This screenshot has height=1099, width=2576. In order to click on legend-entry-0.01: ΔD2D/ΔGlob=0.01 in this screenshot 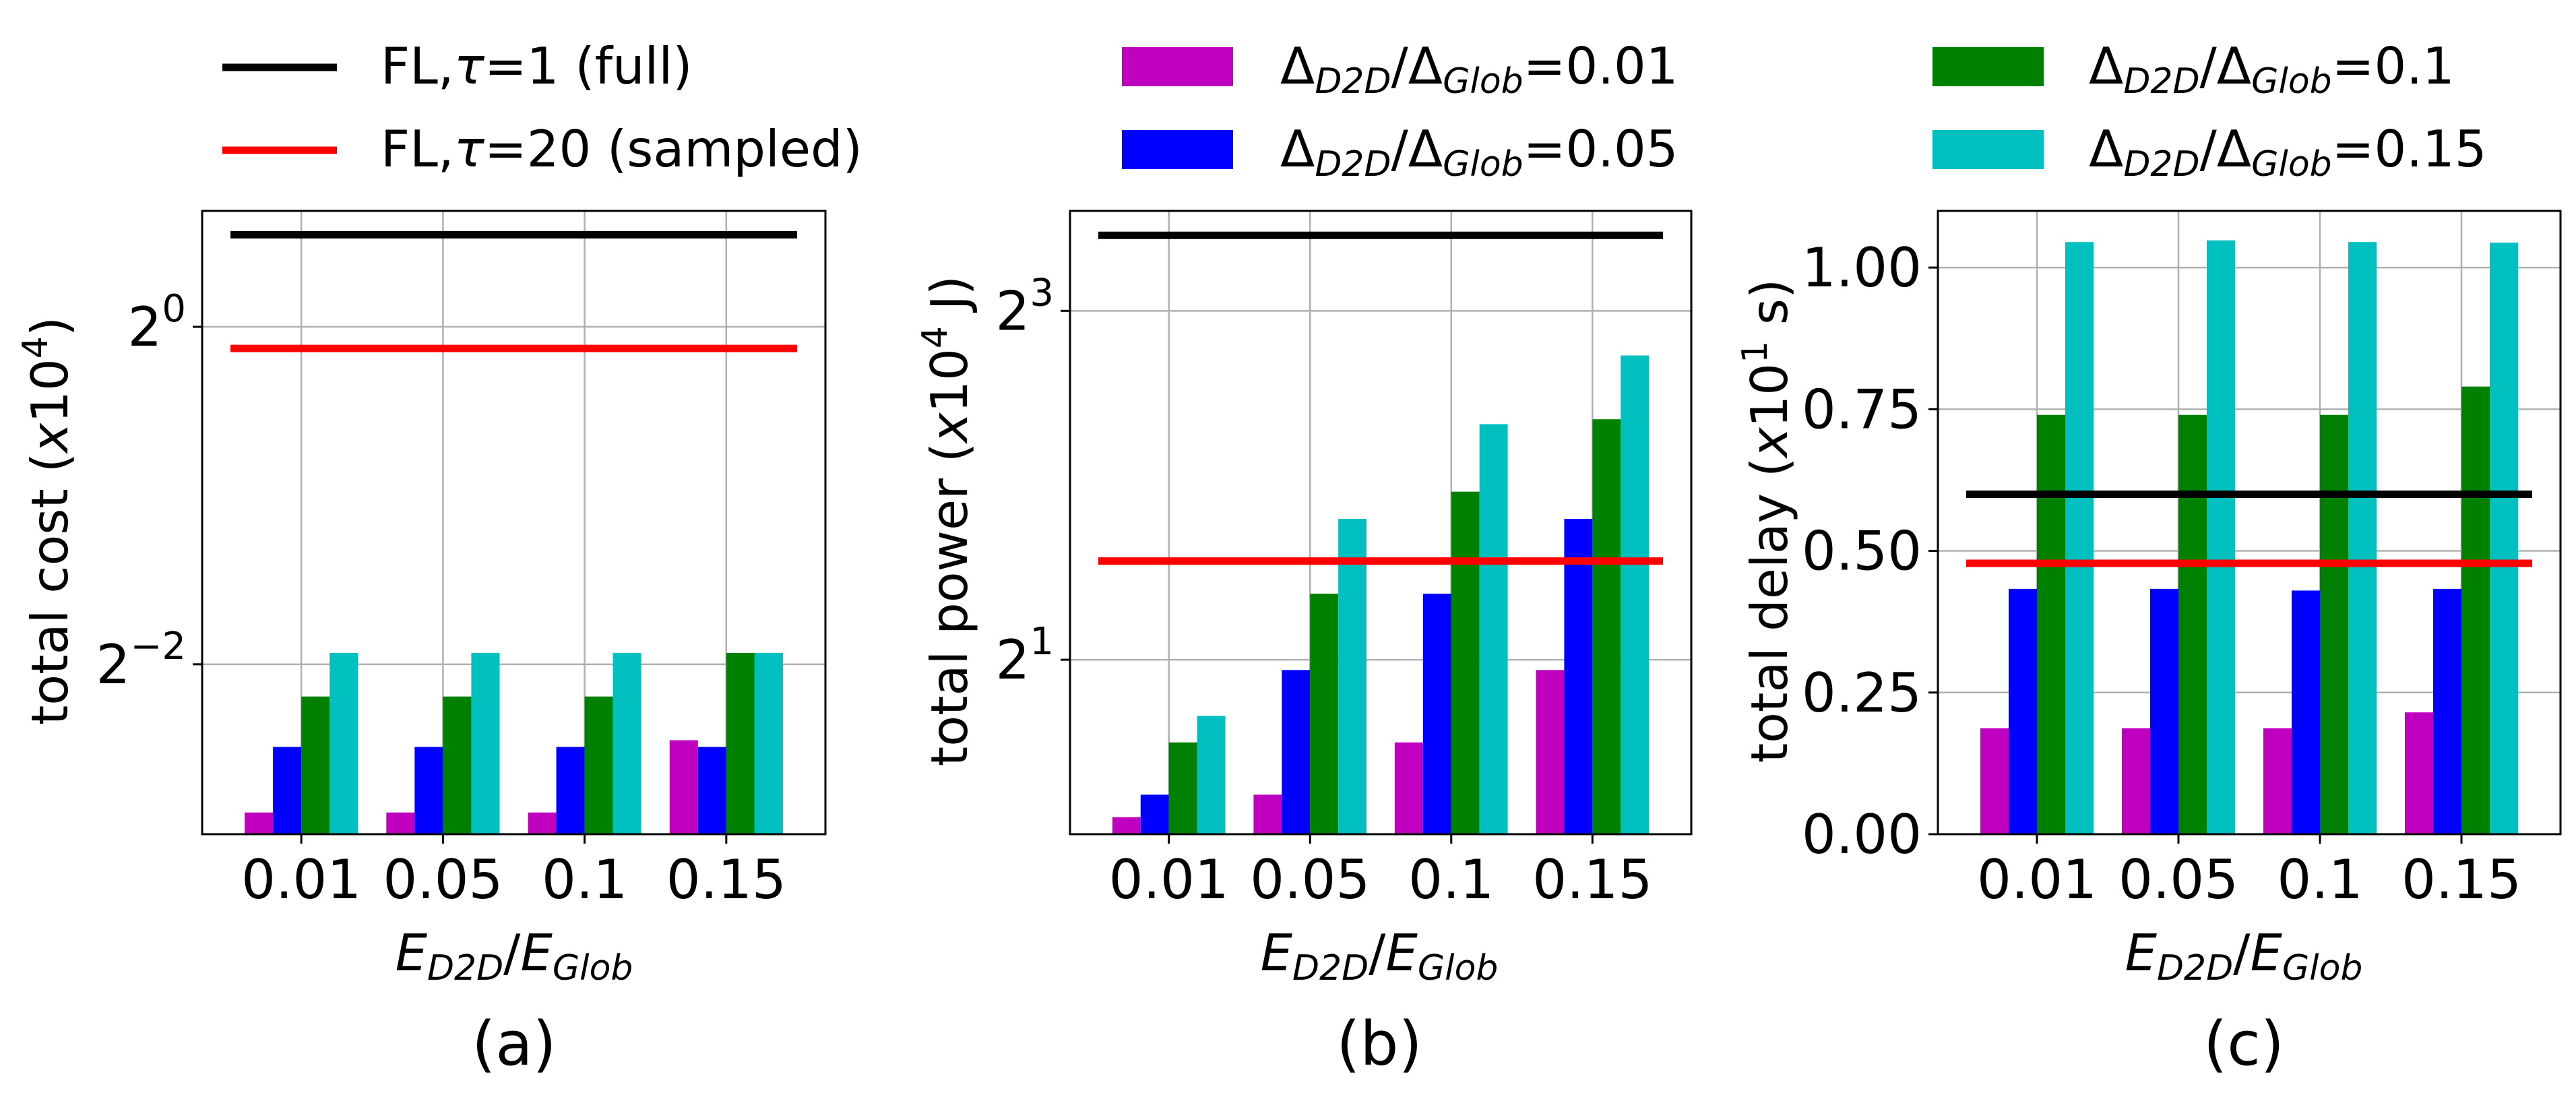, I will do `click(1400, 69)`.